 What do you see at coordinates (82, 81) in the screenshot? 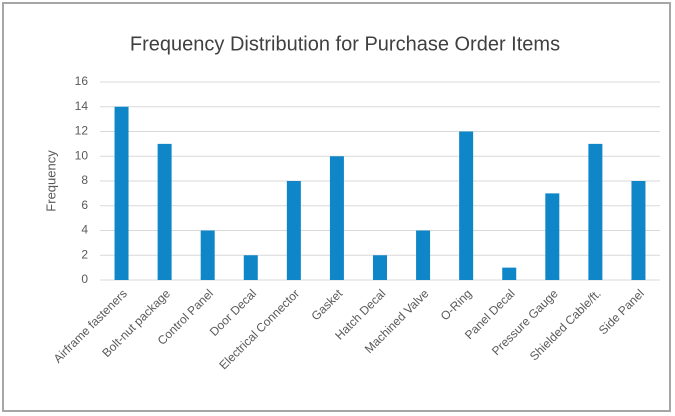
I see `y-tick-label: 16` at bounding box center [82, 81].